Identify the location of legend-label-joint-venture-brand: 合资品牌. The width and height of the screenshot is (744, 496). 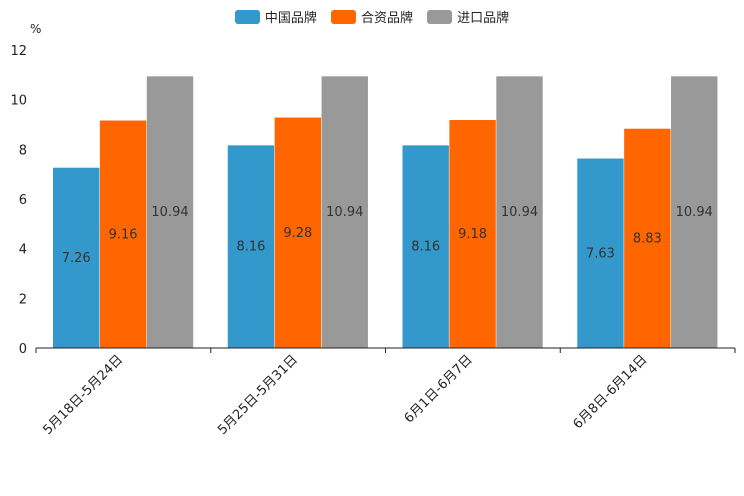
(386, 18).